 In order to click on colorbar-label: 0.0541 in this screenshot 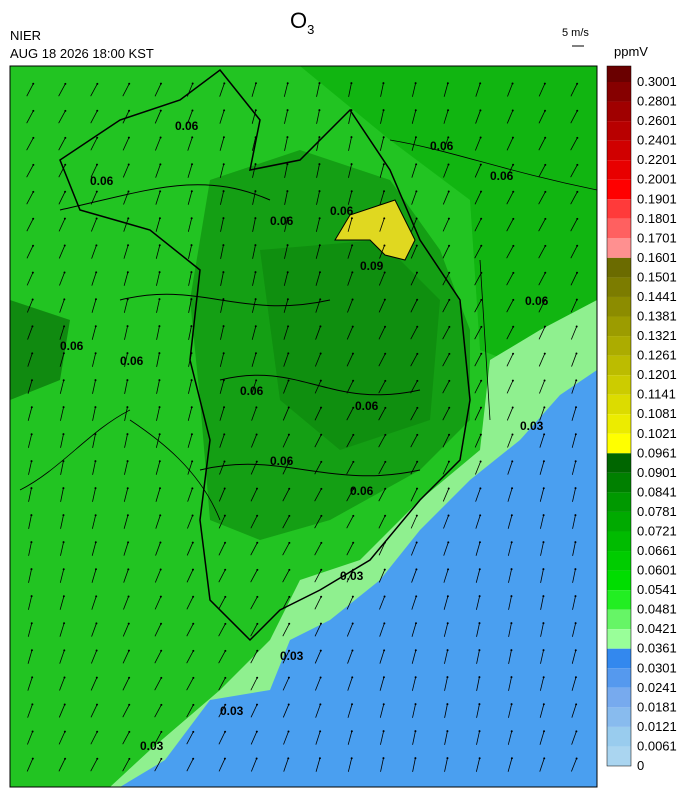, I will do `click(657, 589)`.